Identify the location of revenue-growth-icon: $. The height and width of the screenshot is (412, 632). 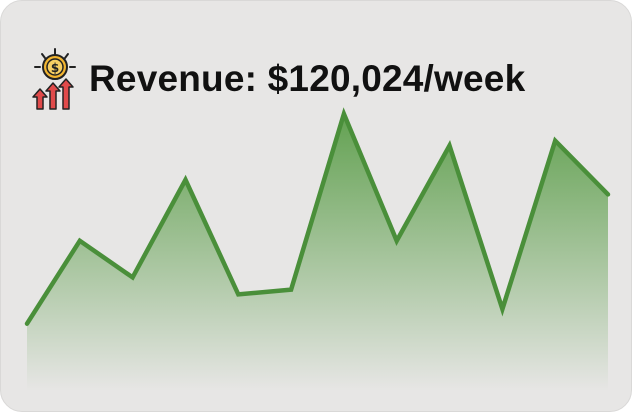
(54, 79).